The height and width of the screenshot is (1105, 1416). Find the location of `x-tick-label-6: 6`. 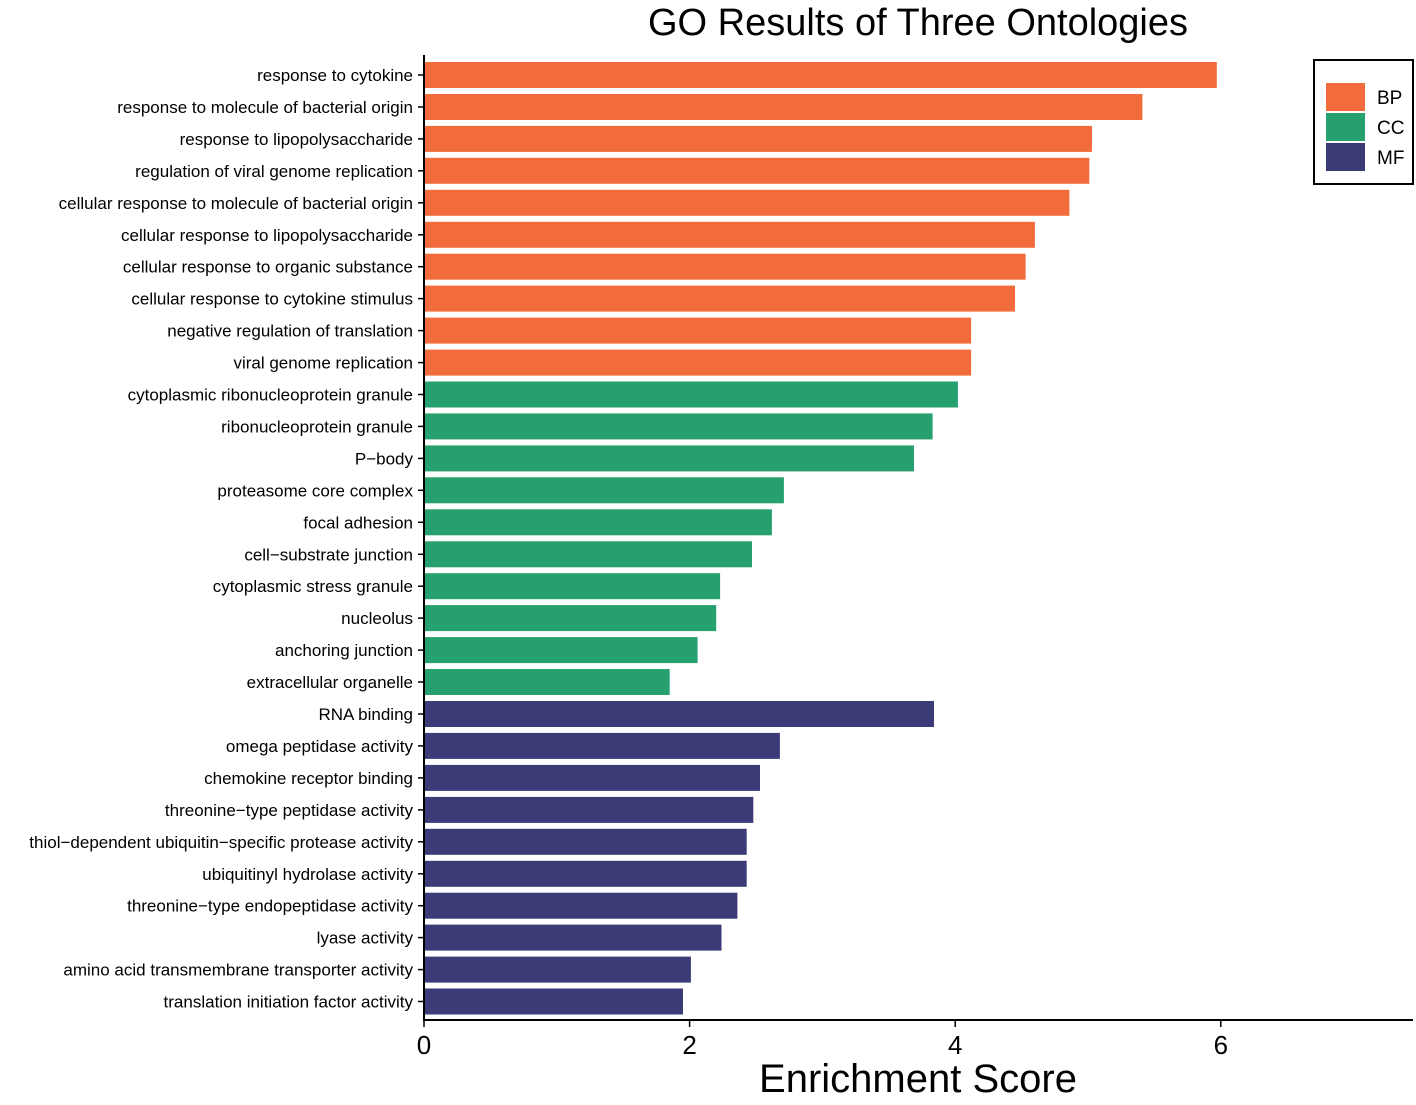

x-tick-label-6: 6 is located at coordinates (1221, 1045).